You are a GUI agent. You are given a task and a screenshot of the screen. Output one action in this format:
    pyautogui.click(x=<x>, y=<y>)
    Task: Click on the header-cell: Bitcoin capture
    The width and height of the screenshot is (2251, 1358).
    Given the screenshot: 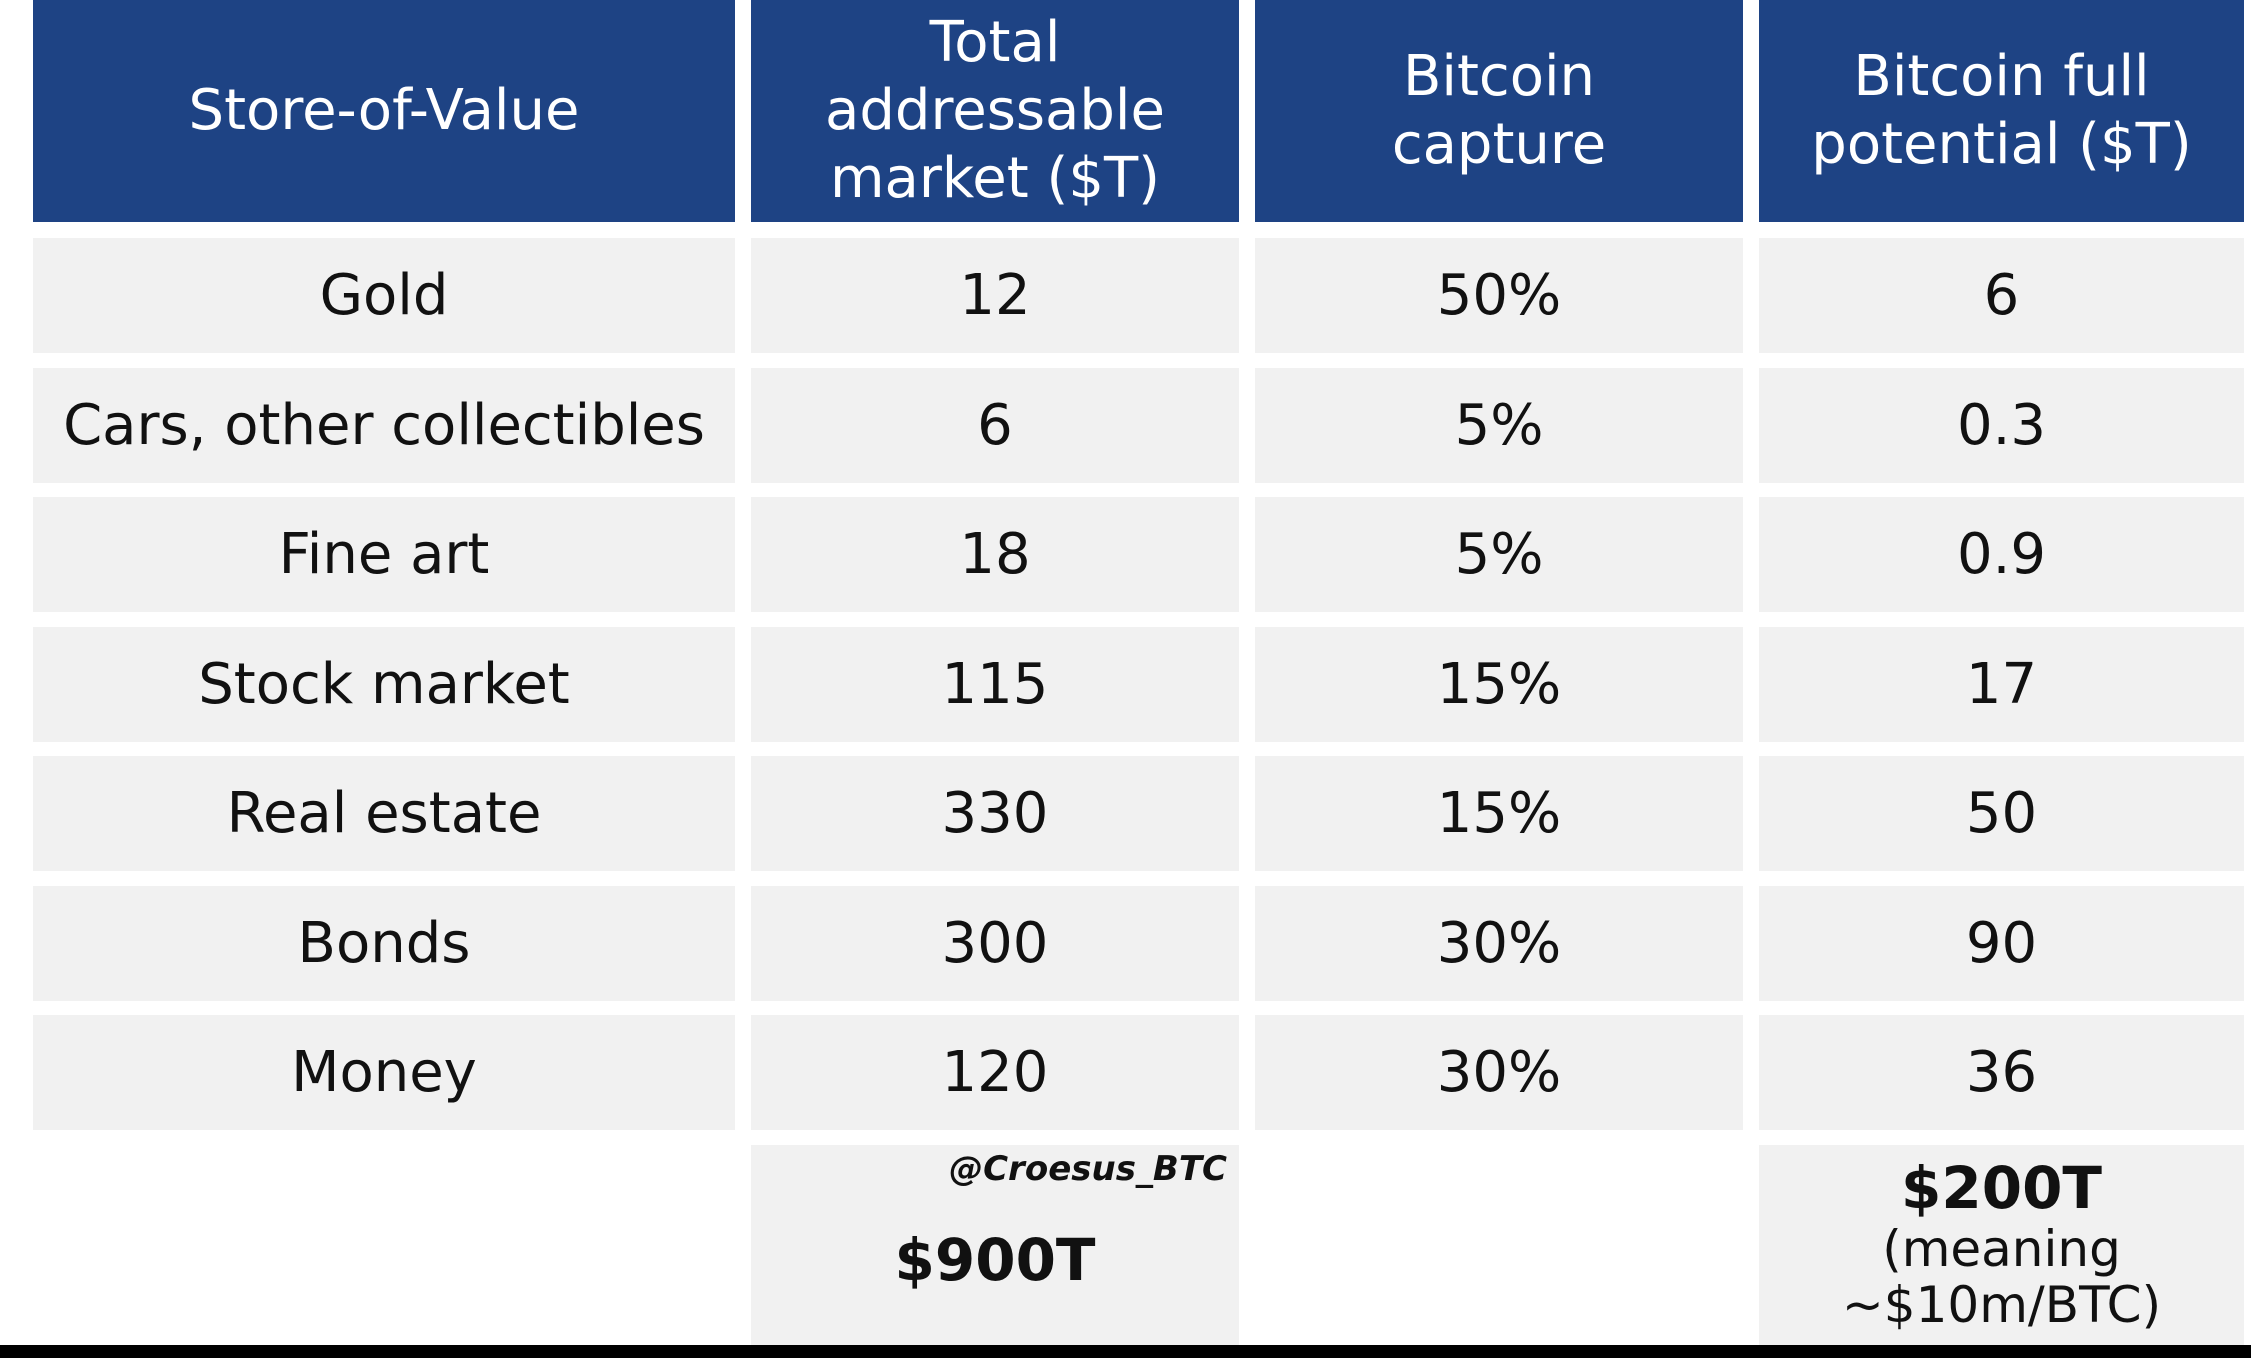 What is the action you would take?
    pyautogui.click(x=1499, y=111)
    